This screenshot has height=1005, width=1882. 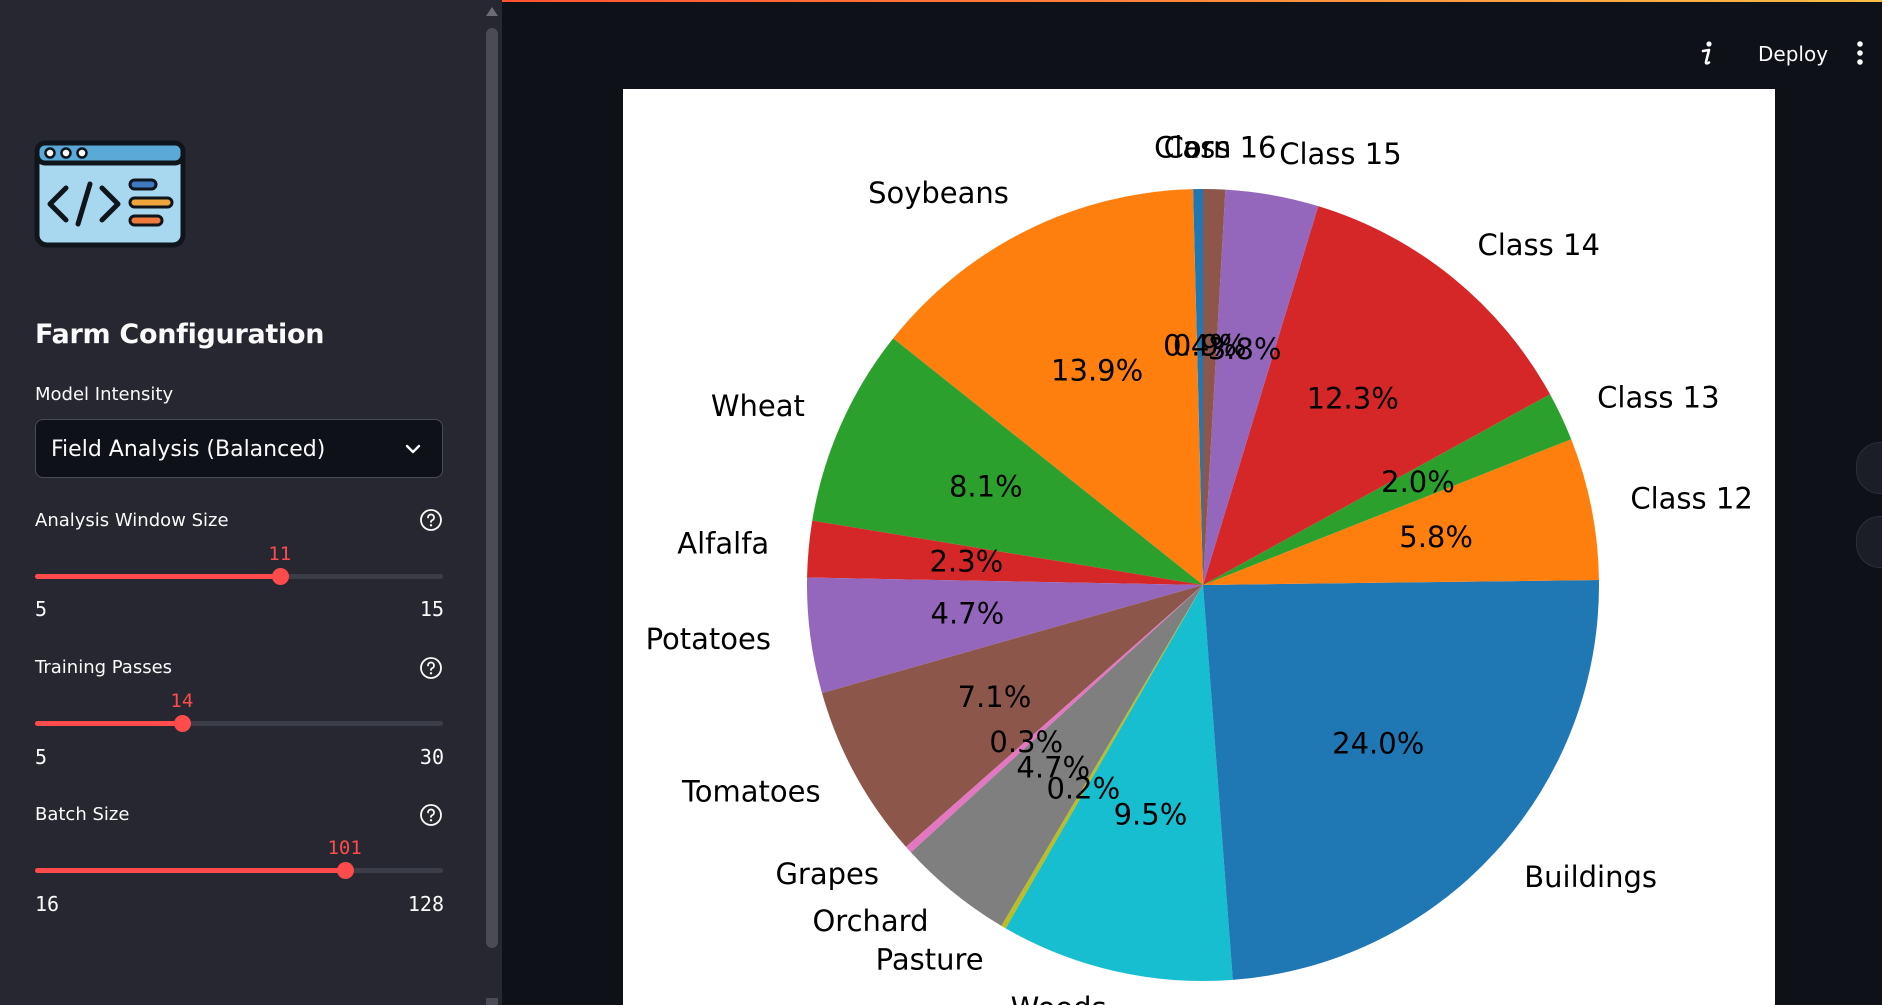 I want to click on top-accent-bar, so click(x=941, y=1).